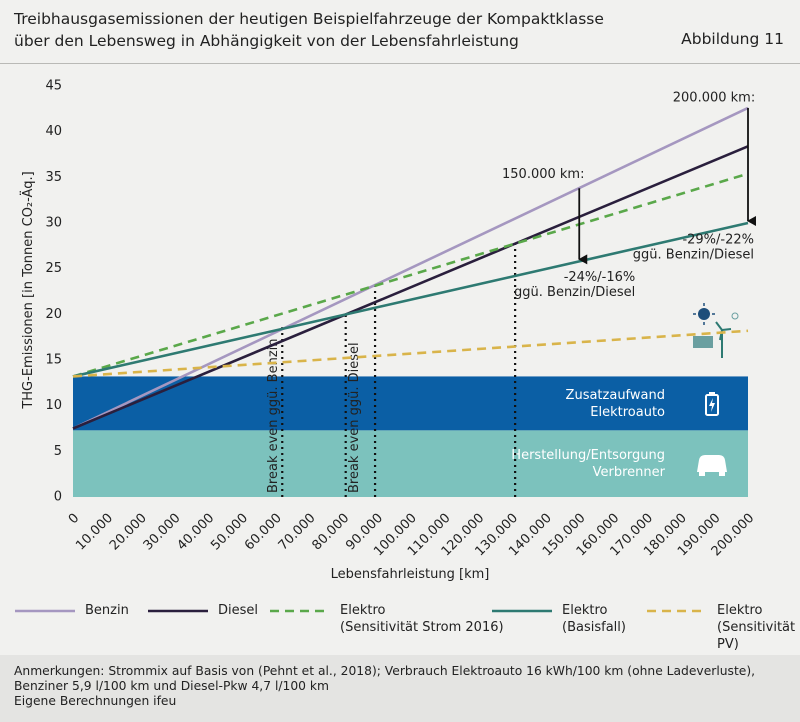 The image size is (800, 722). What do you see at coordinates (588, 455) in the screenshot?
I see `band-label: Herstellung/Entsorgung` at bounding box center [588, 455].